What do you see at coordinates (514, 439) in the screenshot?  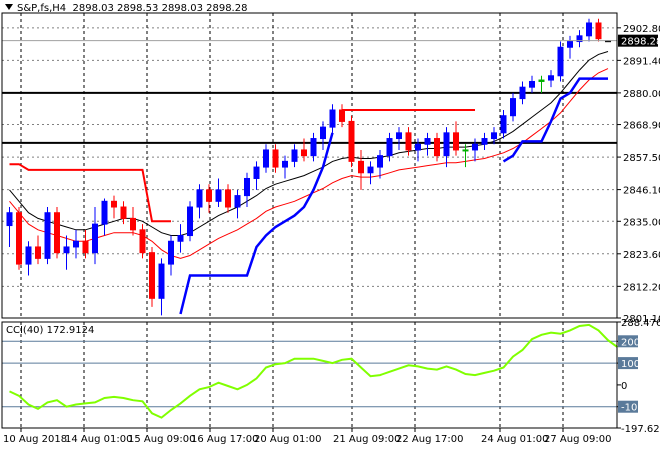 I see `time-tick-label: 24 Aug 01:00` at bounding box center [514, 439].